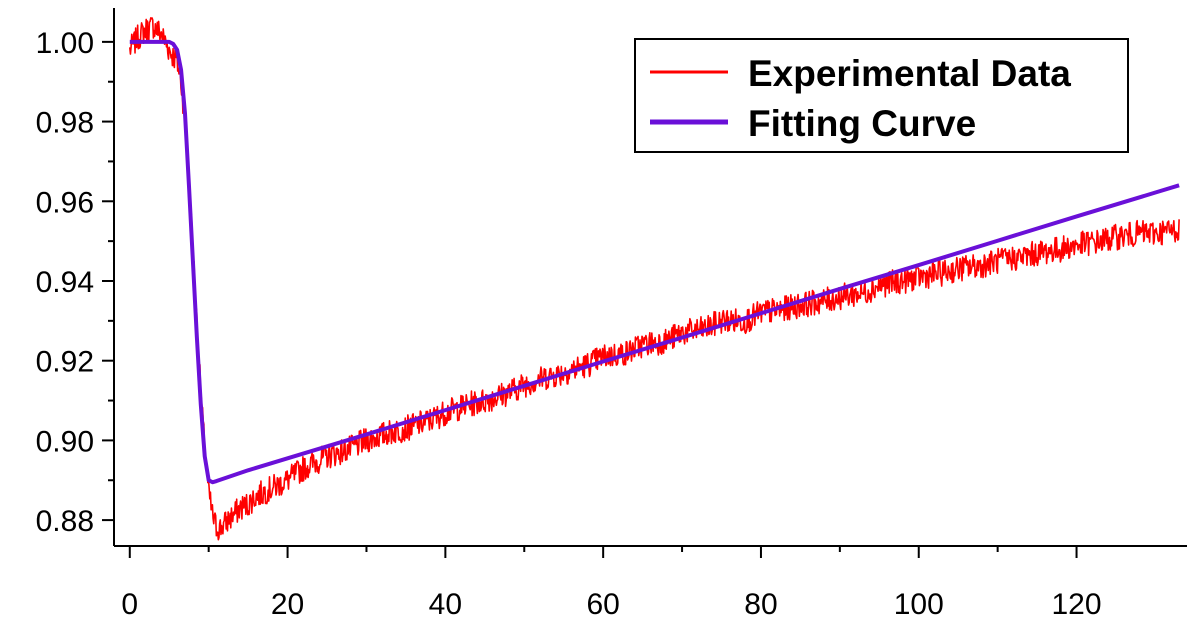 The width and height of the screenshot is (1202, 627). What do you see at coordinates (65, 123) in the screenshot?
I see `y-tick-label: 0.98` at bounding box center [65, 123].